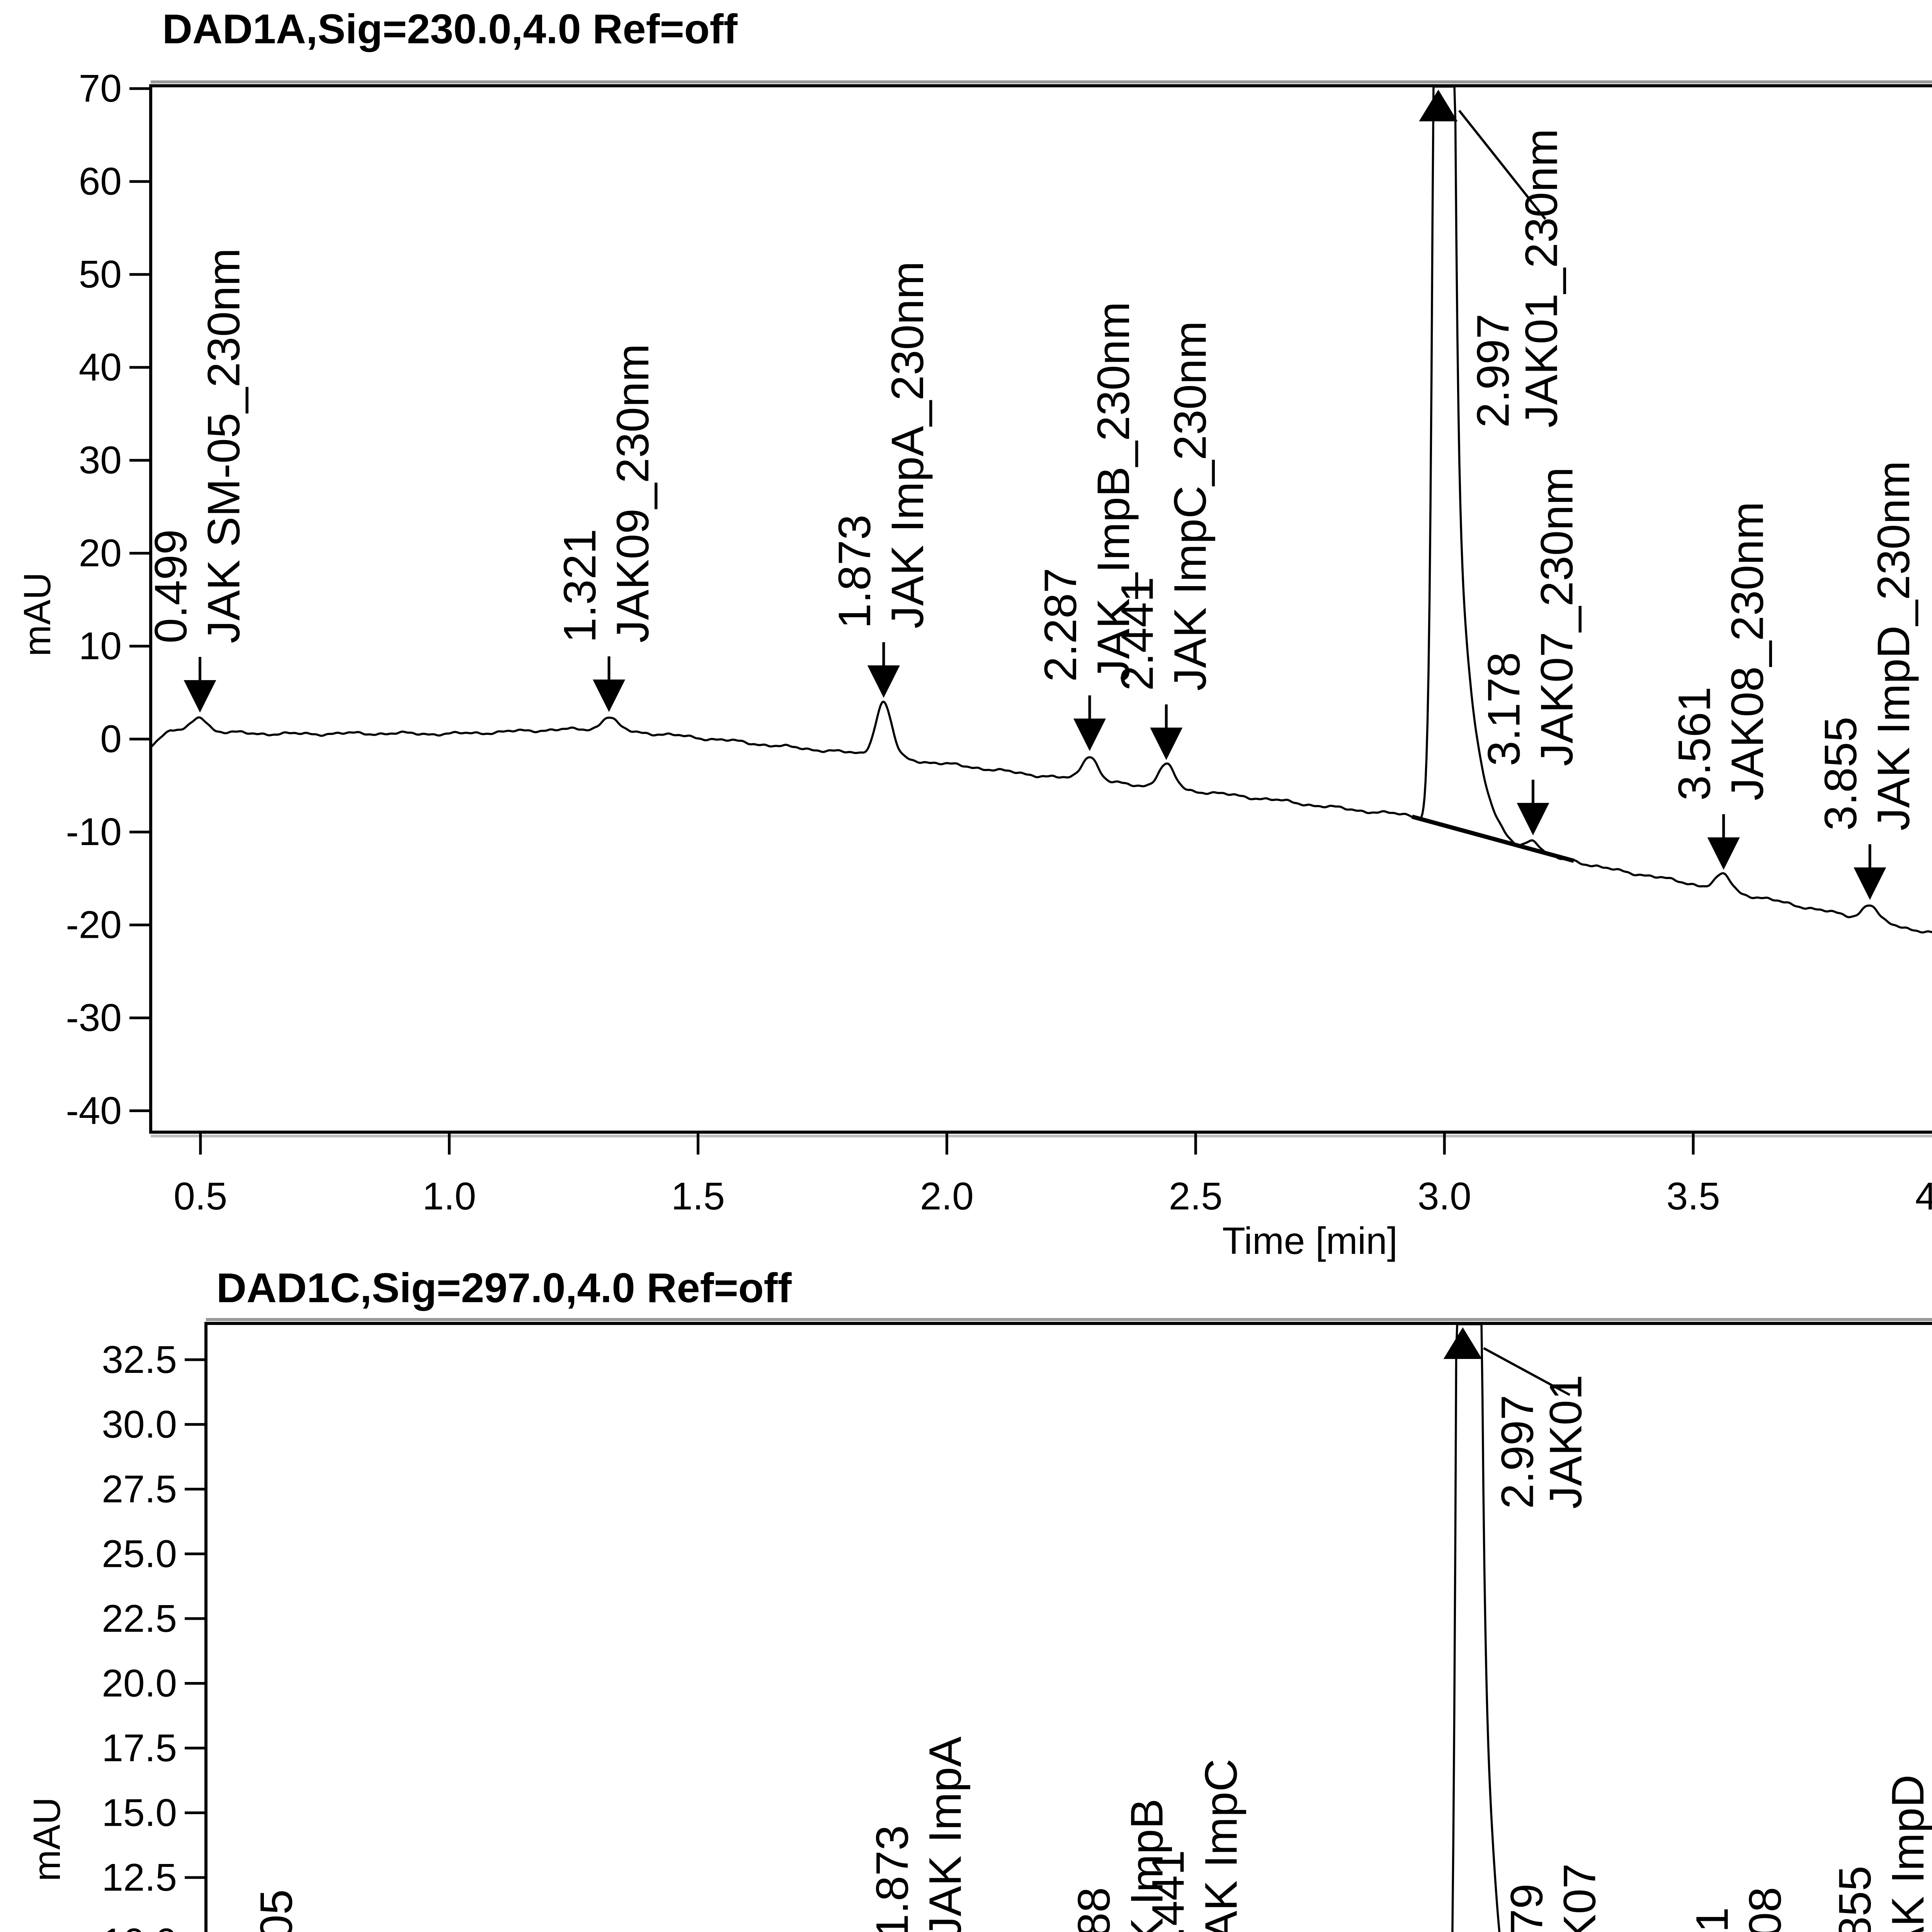 Image resolution: width=1932 pixels, height=1932 pixels. Describe the element at coordinates (1196, 1197) in the screenshot. I see `x-tick-label: 2.5` at that location.